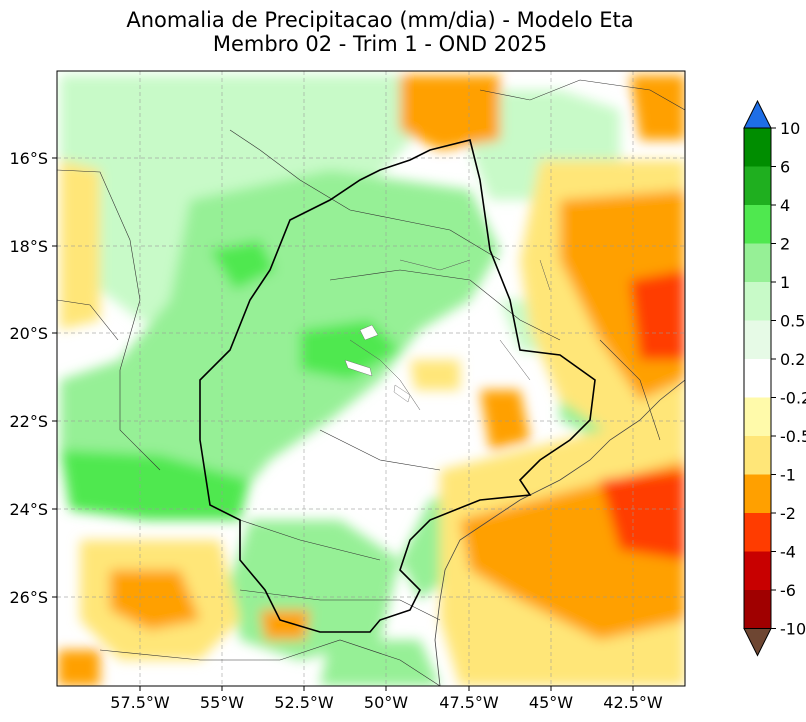 Image resolution: width=806 pixels, height=722 pixels. I want to click on colorbar-label: 2, so click(785, 244).